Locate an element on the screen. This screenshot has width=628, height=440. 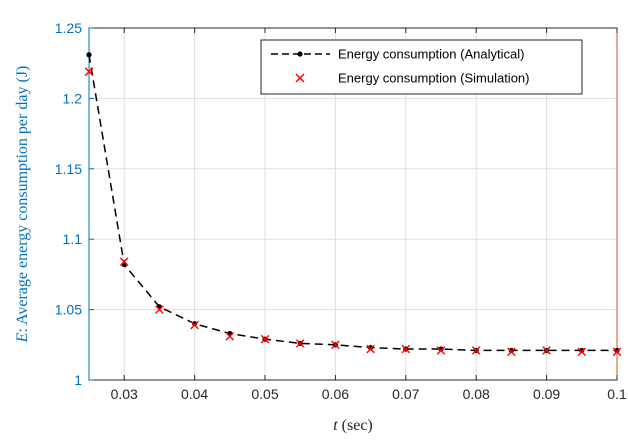
legend-box is located at coordinates (421, 67).